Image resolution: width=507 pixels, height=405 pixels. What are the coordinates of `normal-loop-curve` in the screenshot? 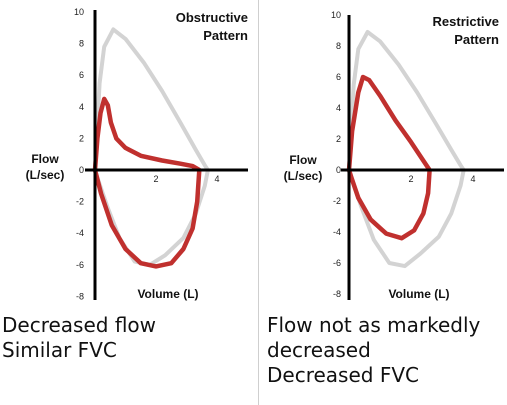 It's located at (406, 149).